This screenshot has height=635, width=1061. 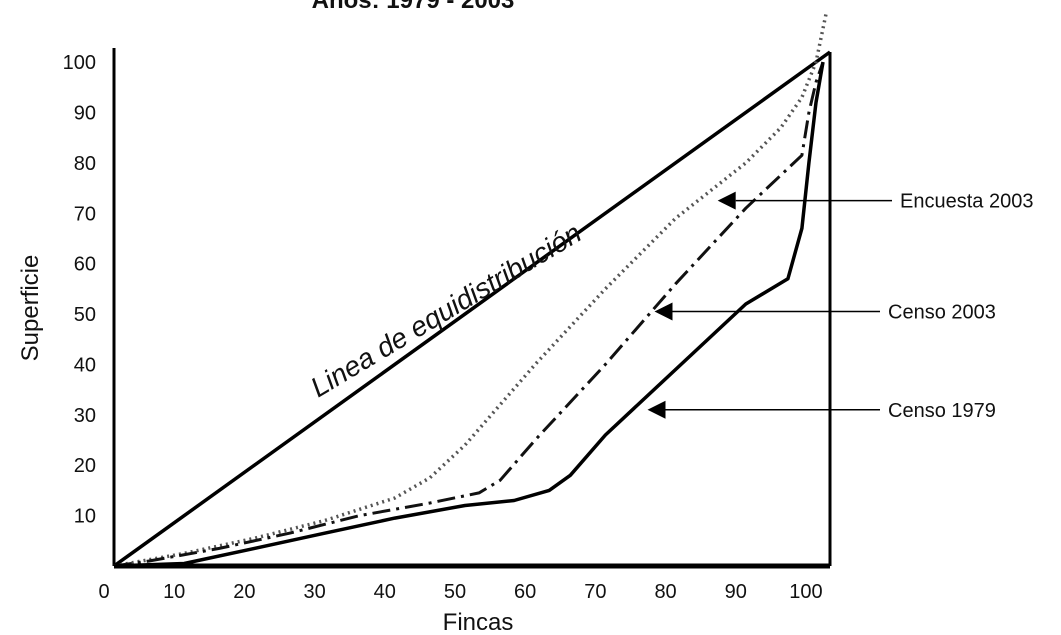 I want to click on equality-line-label: Linea de equidistribución, so click(x=446, y=310).